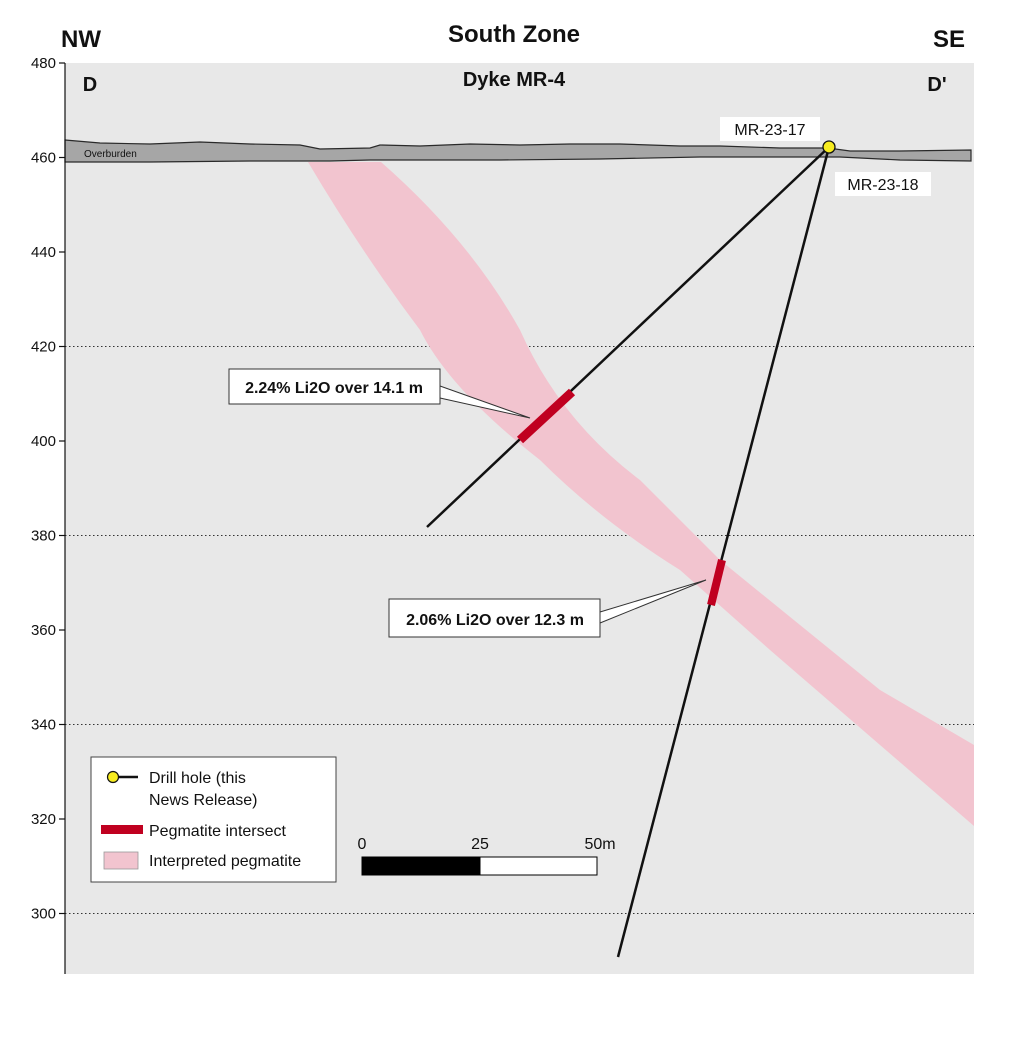  I want to click on elevation-tick-label: 460, so click(43, 158).